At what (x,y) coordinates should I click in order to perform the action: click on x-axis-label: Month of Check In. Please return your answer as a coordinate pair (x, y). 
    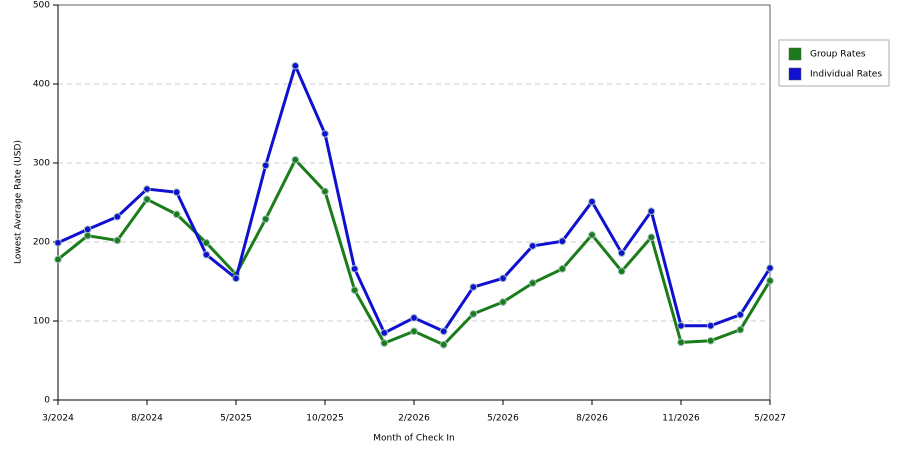
    Looking at the image, I should click on (414, 439).